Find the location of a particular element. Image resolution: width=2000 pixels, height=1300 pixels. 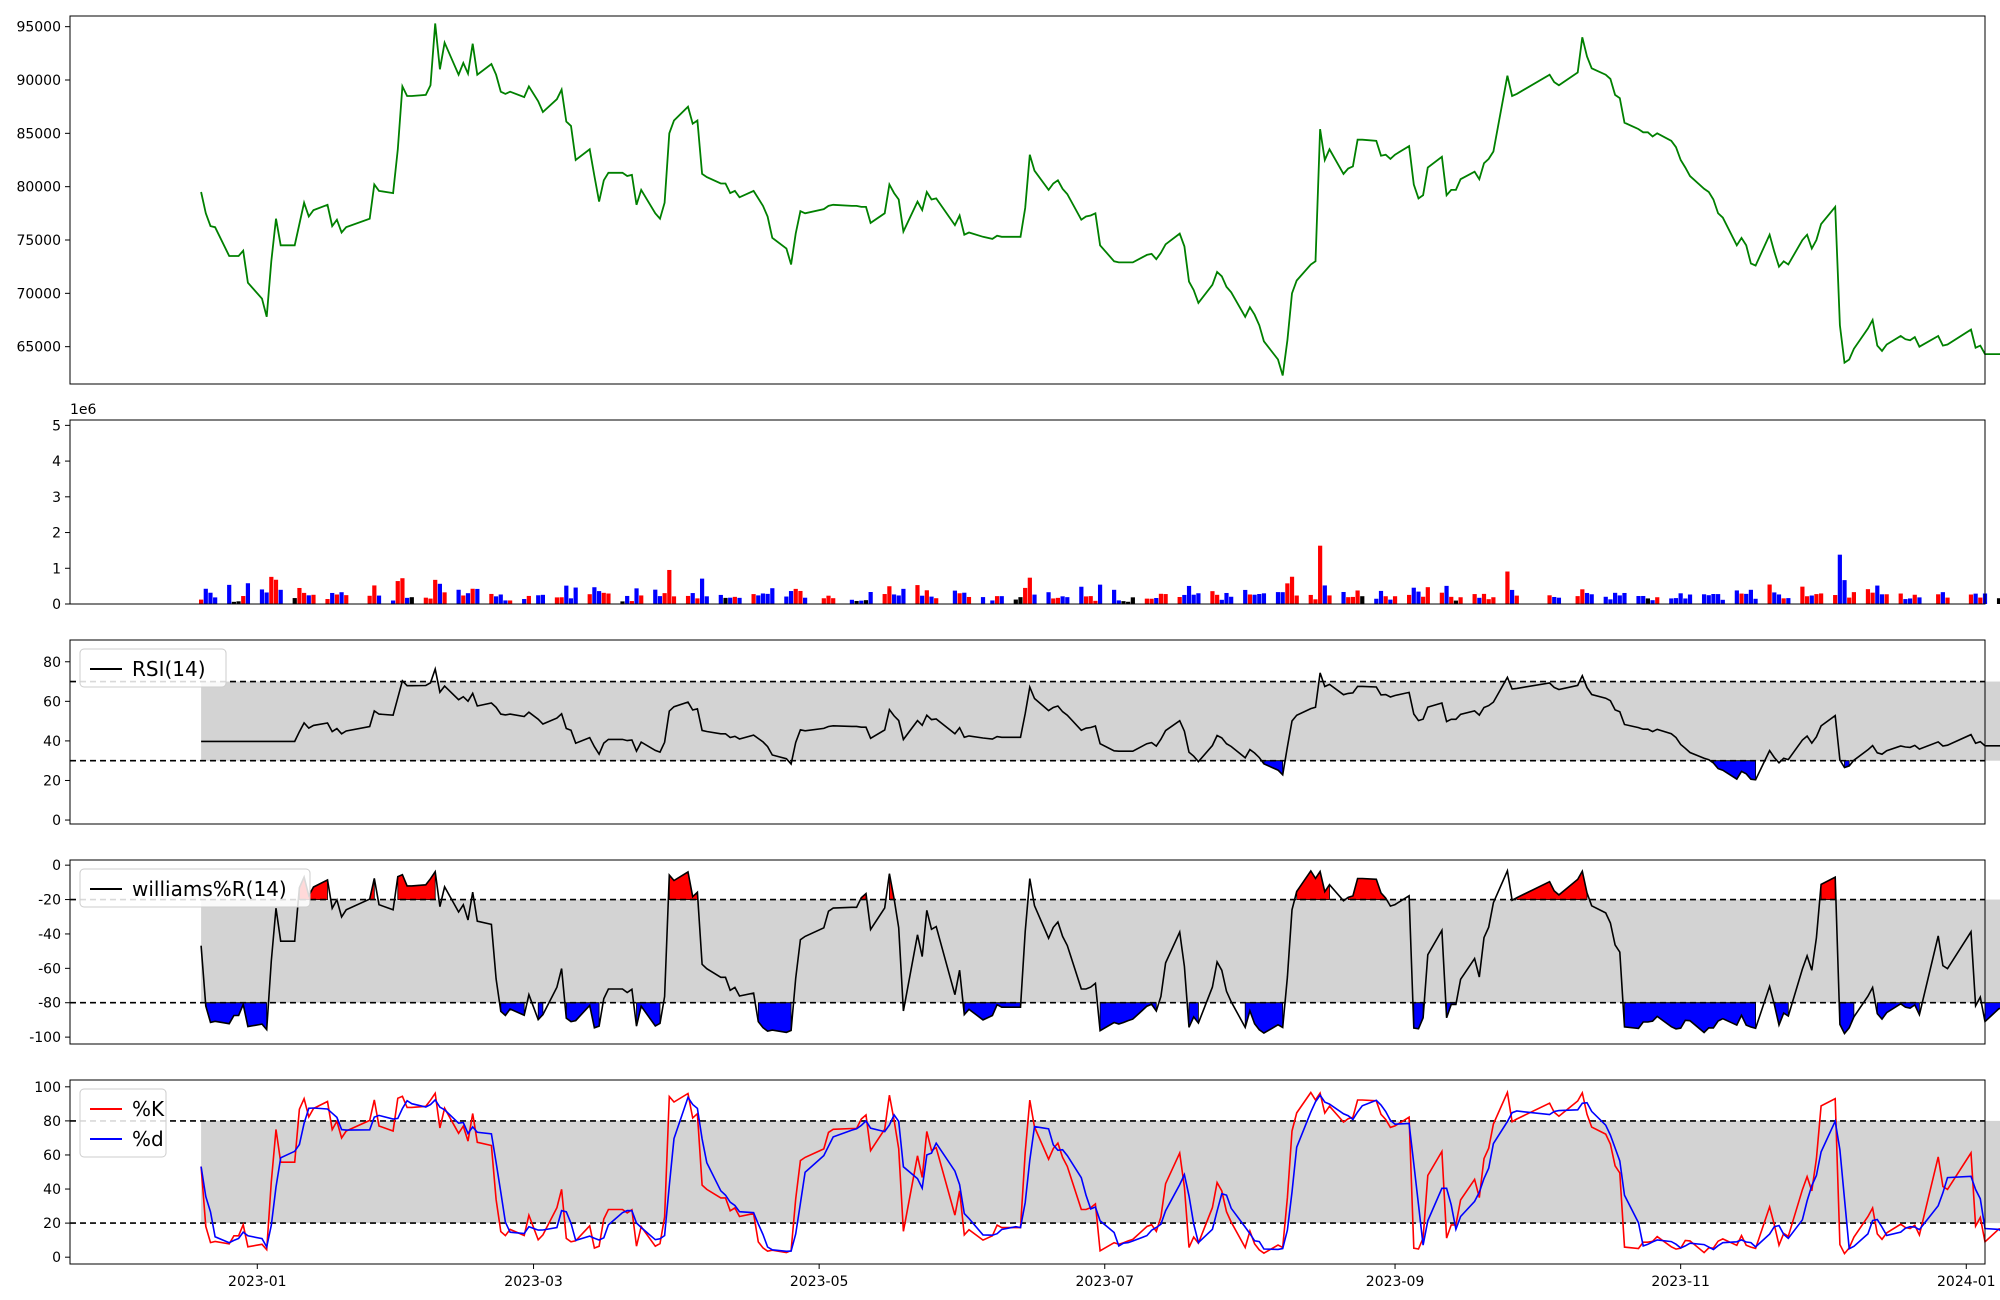

d-line is located at coordinates (1100, 1173).